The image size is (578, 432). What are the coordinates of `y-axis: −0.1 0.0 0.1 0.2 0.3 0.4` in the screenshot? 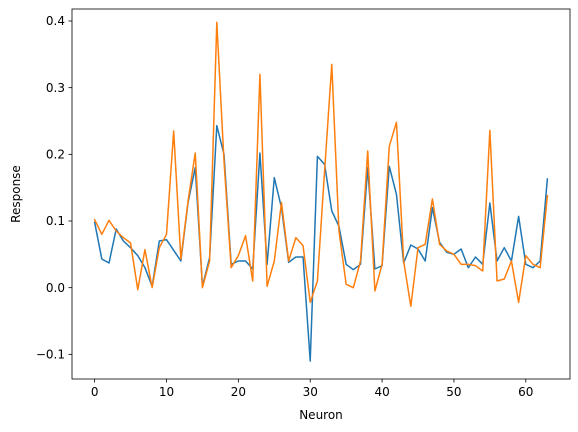 It's located at (54, 188).